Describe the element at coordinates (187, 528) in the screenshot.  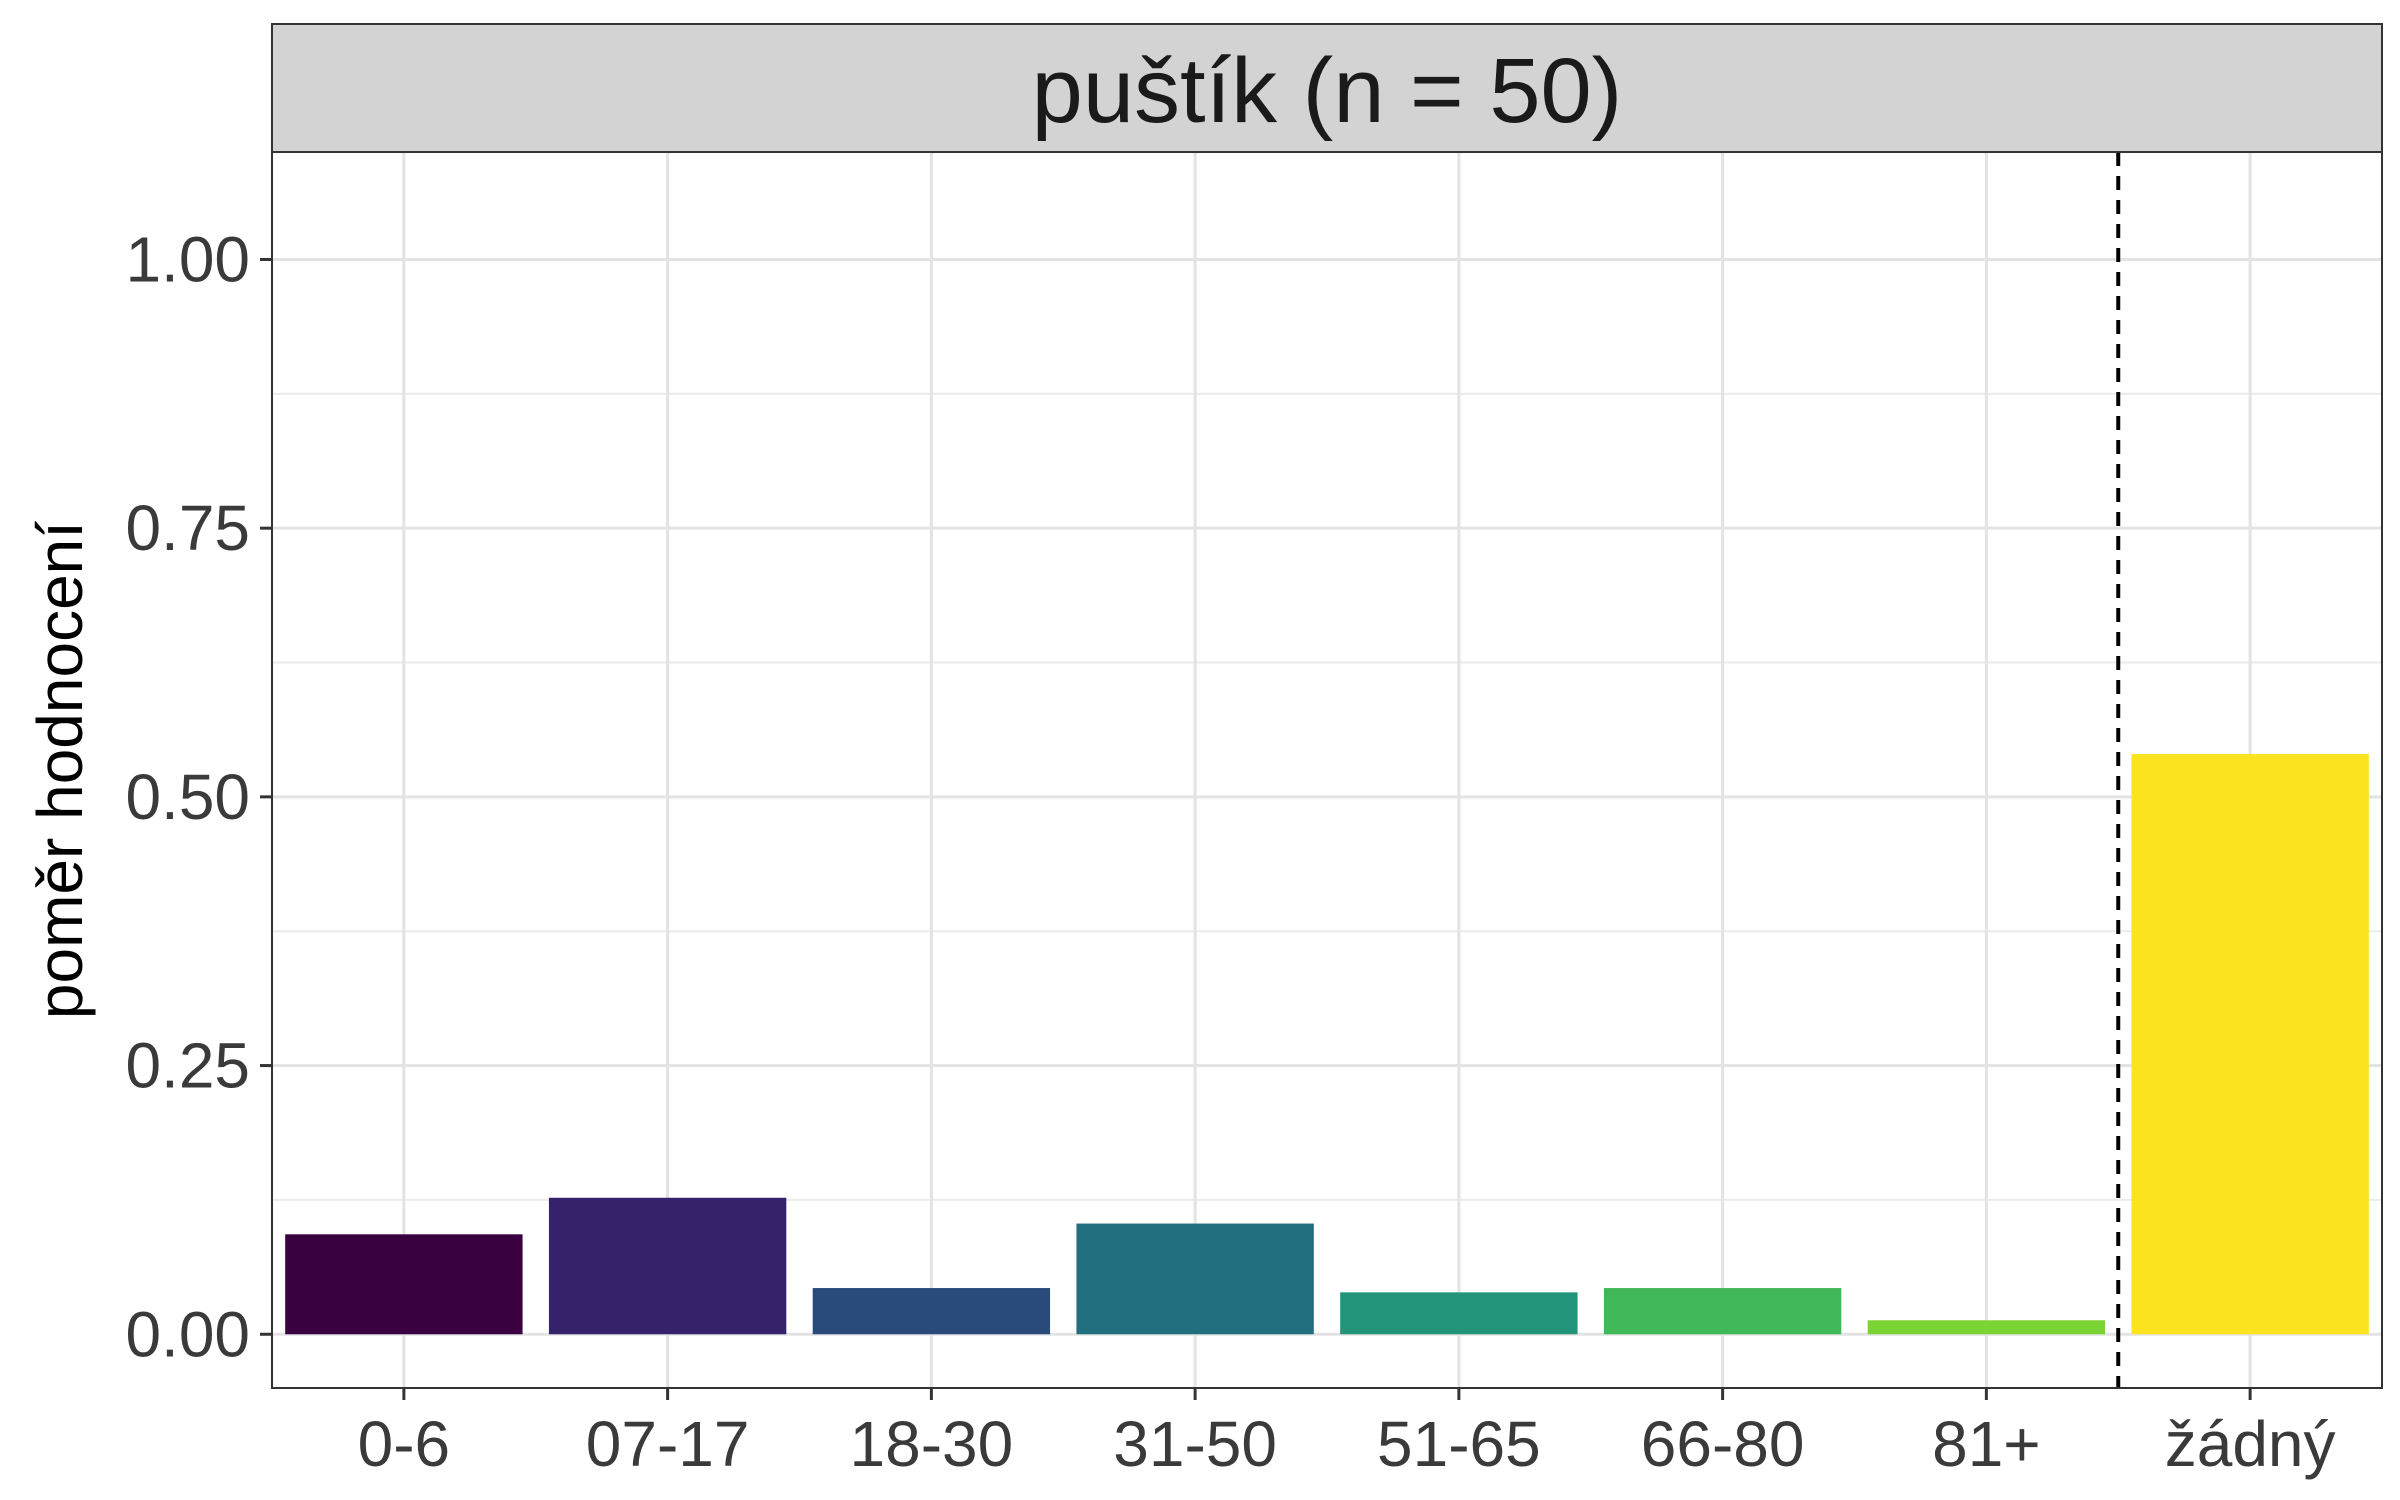
I see `y-tick-label: 0.75` at that location.